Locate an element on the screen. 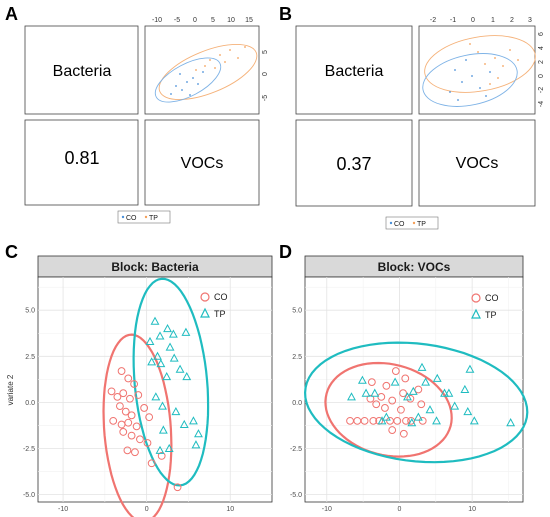 Image resolution: width=550 pixels, height=517 pixels. legend-tp-marker is located at coordinates (414, 223).